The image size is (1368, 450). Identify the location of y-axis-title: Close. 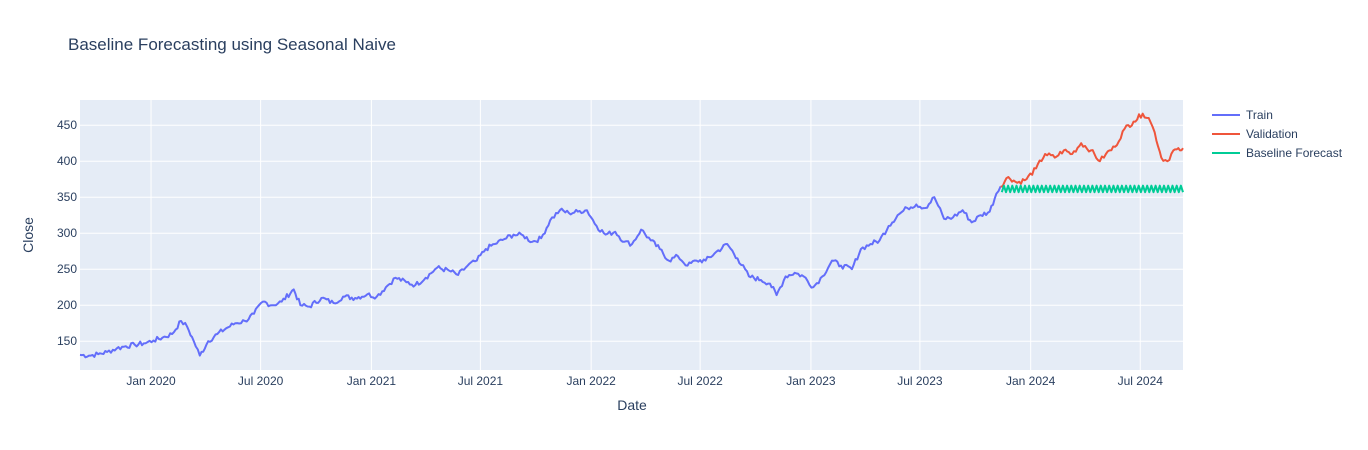
(28, 235).